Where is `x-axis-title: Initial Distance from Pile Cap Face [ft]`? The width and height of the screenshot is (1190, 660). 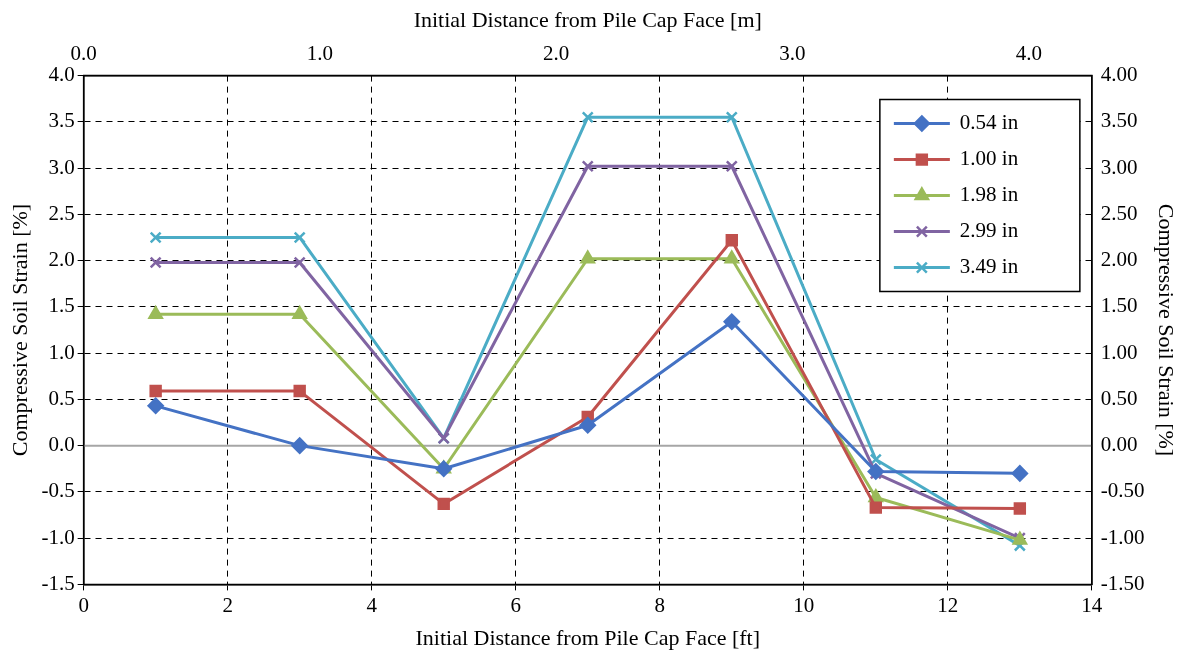 x-axis-title: Initial Distance from Pile Cap Face [ft] is located at coordinates (588, 637).